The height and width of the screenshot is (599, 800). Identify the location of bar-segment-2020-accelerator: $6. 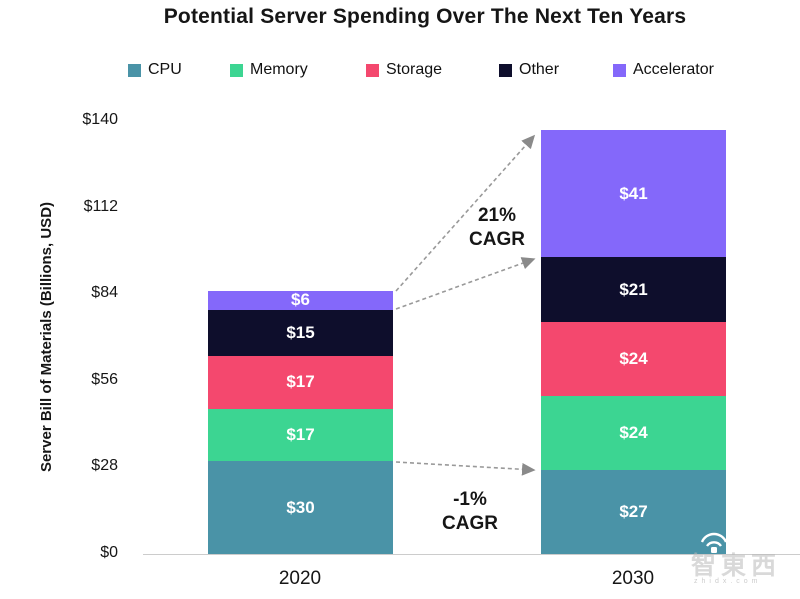
(300, 300).